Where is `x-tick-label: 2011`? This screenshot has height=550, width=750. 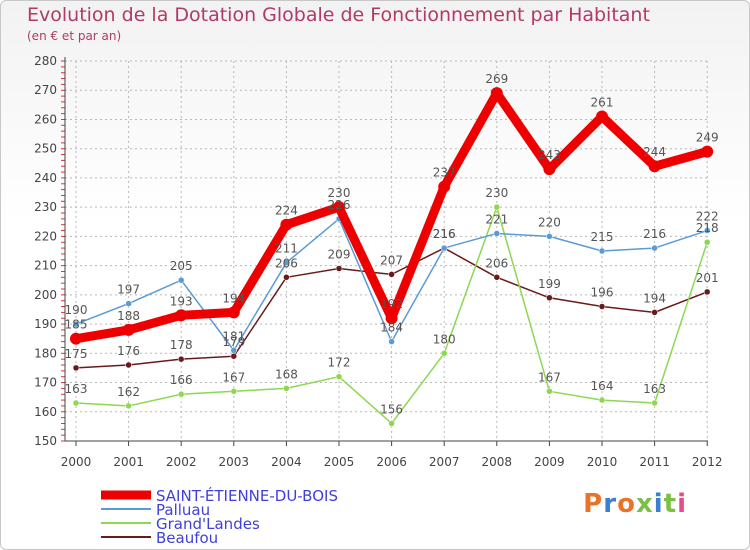
x-tick-label: 2011 is located at coordinates (654, 462).